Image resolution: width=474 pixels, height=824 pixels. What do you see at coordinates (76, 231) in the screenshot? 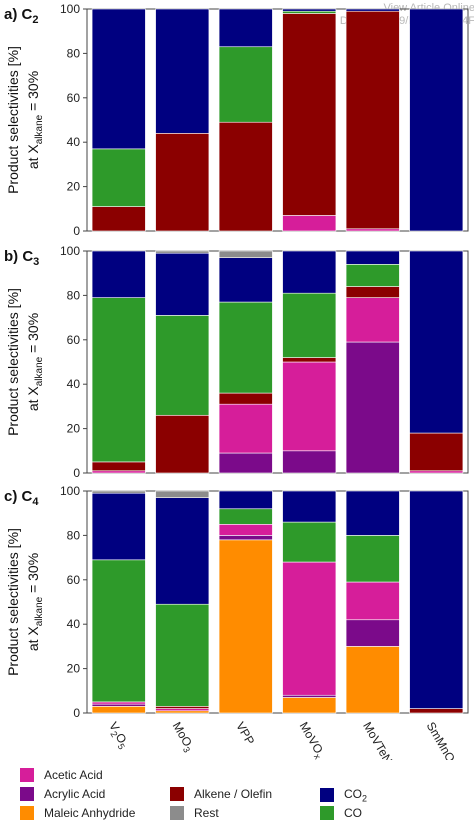
I see `y-tick-label: 0` at bounding box center [76, 231].